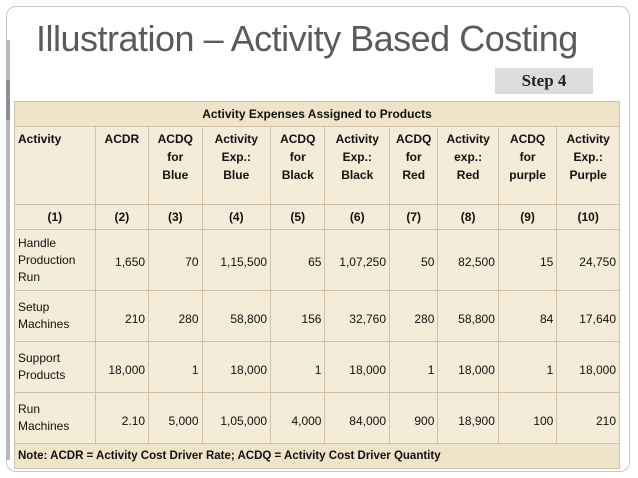 This screenshot has height=478, width=638. What do you see at coordinates (413, 260) in the screenshot?
I see `table-cell: 50` at bounding box center [413, 260].